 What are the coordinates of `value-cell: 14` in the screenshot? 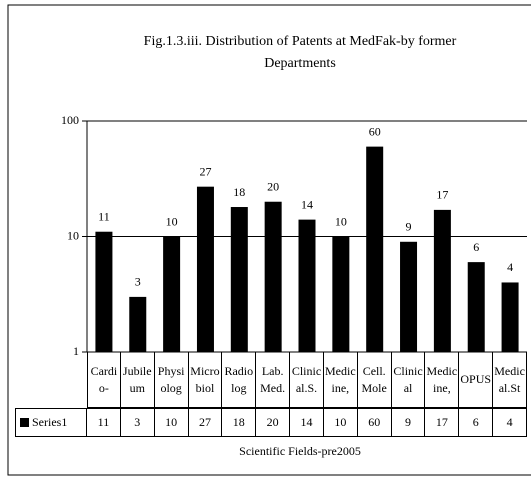 It's located at (307, 422).